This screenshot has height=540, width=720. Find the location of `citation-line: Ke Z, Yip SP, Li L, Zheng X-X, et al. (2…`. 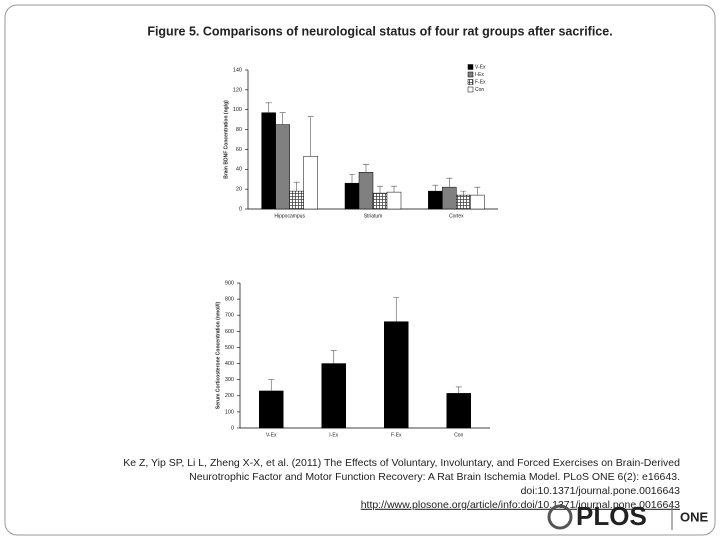

citation-line: Ke Z, Yip SP, Li L, Zheng X-X, et al. (2… is located at coordinates (401, 463).